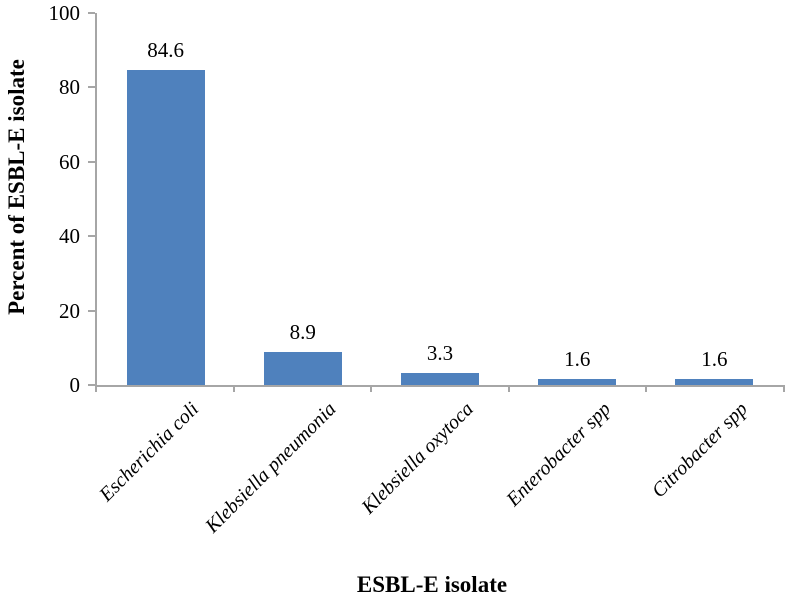  What do you see at coordinates (784, 389) in the screenshot?
I see `x-axis-end-tick` at bounding box center [784, 389].